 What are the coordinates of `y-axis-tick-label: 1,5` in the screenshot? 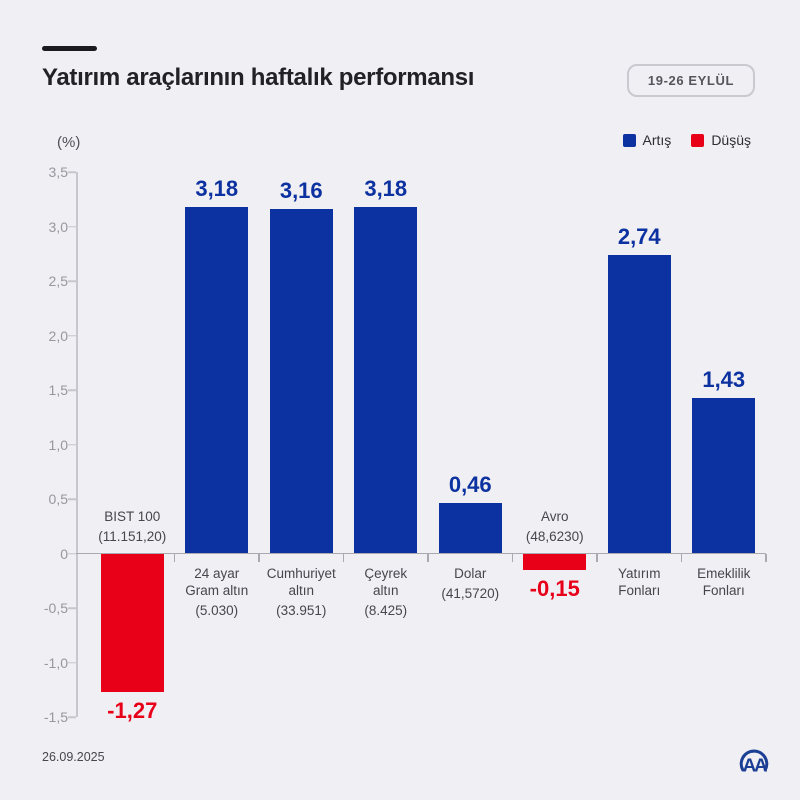 It's located at (58, 390).